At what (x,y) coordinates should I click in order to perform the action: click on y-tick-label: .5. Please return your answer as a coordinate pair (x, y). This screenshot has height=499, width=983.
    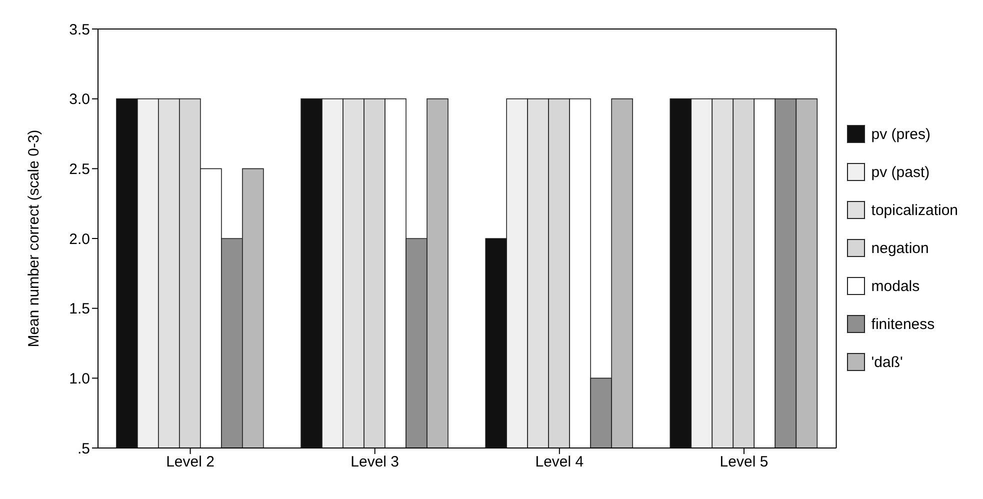
    Looking at the image, I should click on (83, 449).